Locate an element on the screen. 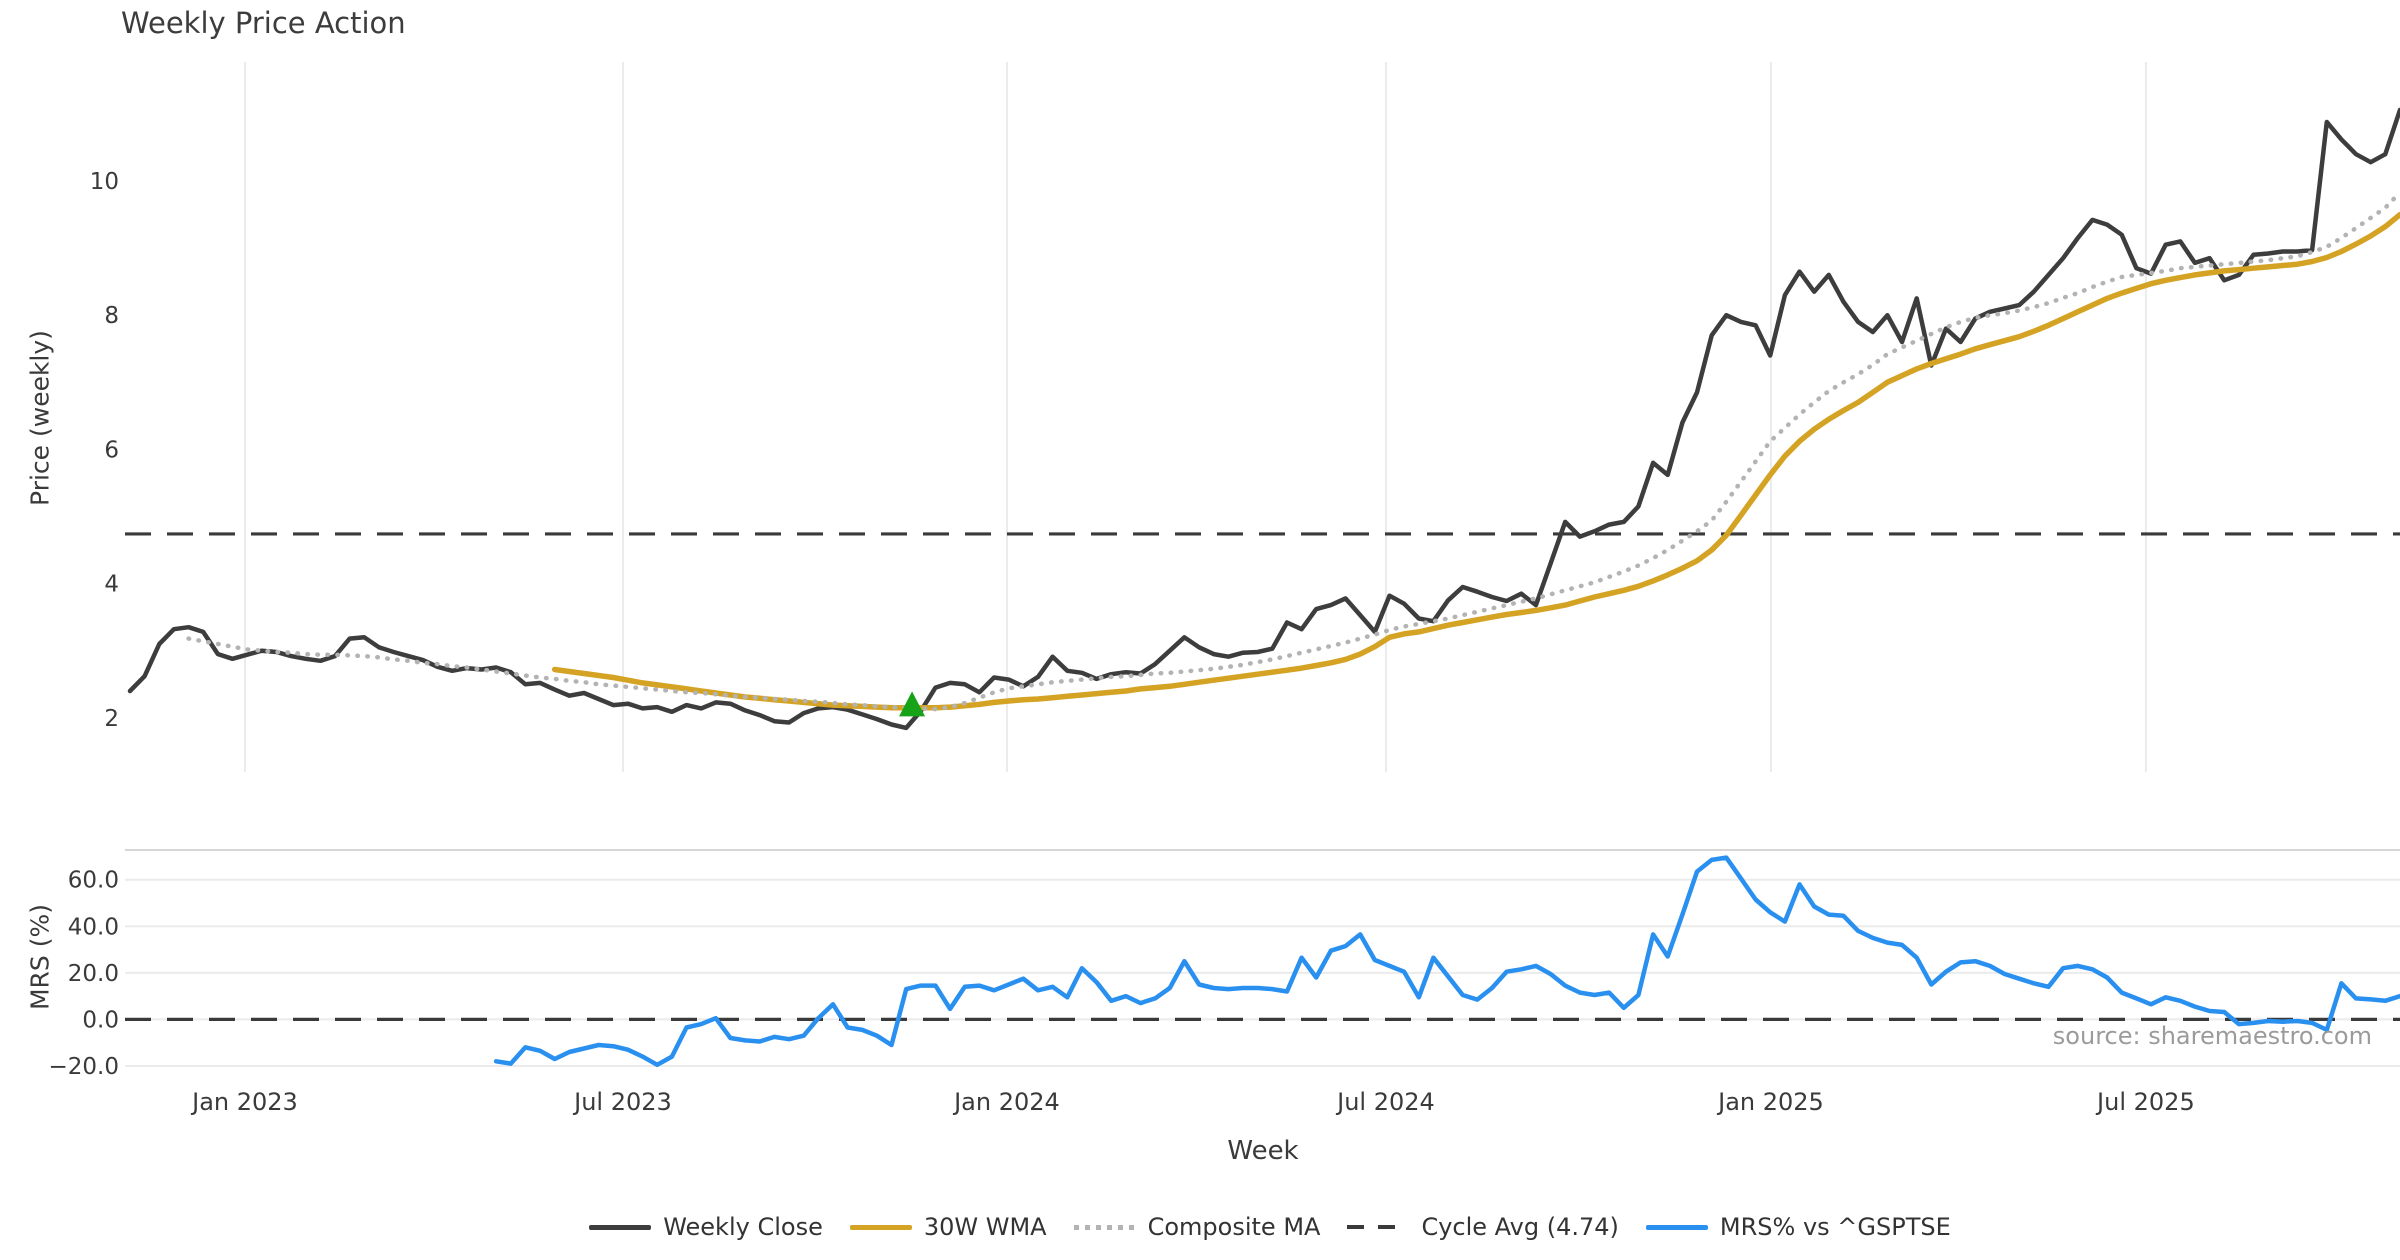 The width and height of the screenshot is (2400, 1260). mrs-tick-label: −20.0 is located at coordinates (84, 1067).